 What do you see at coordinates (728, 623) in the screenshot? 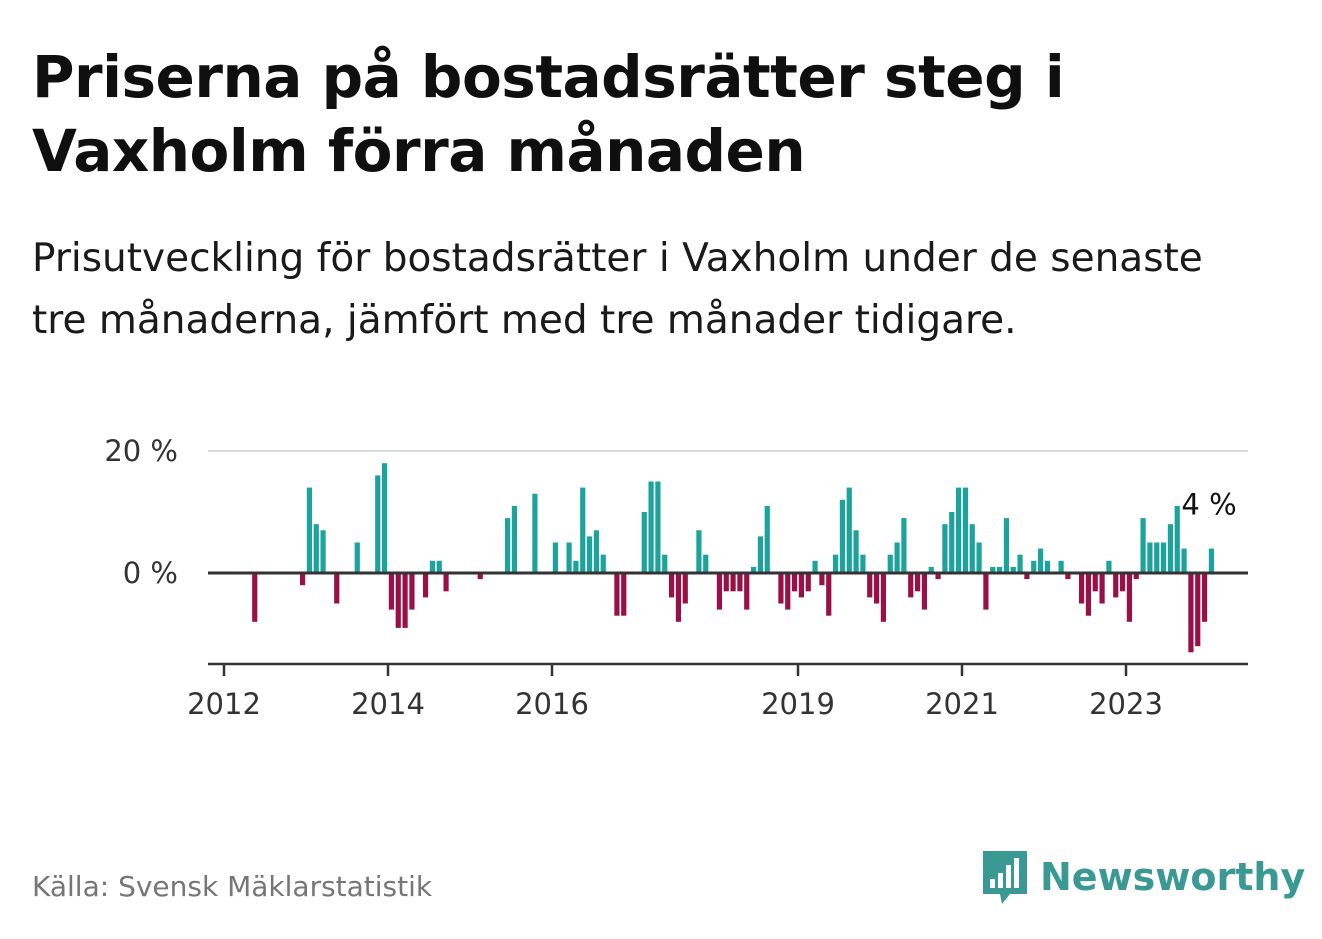
I see `axis-layer` at bounding box center [728, 623].